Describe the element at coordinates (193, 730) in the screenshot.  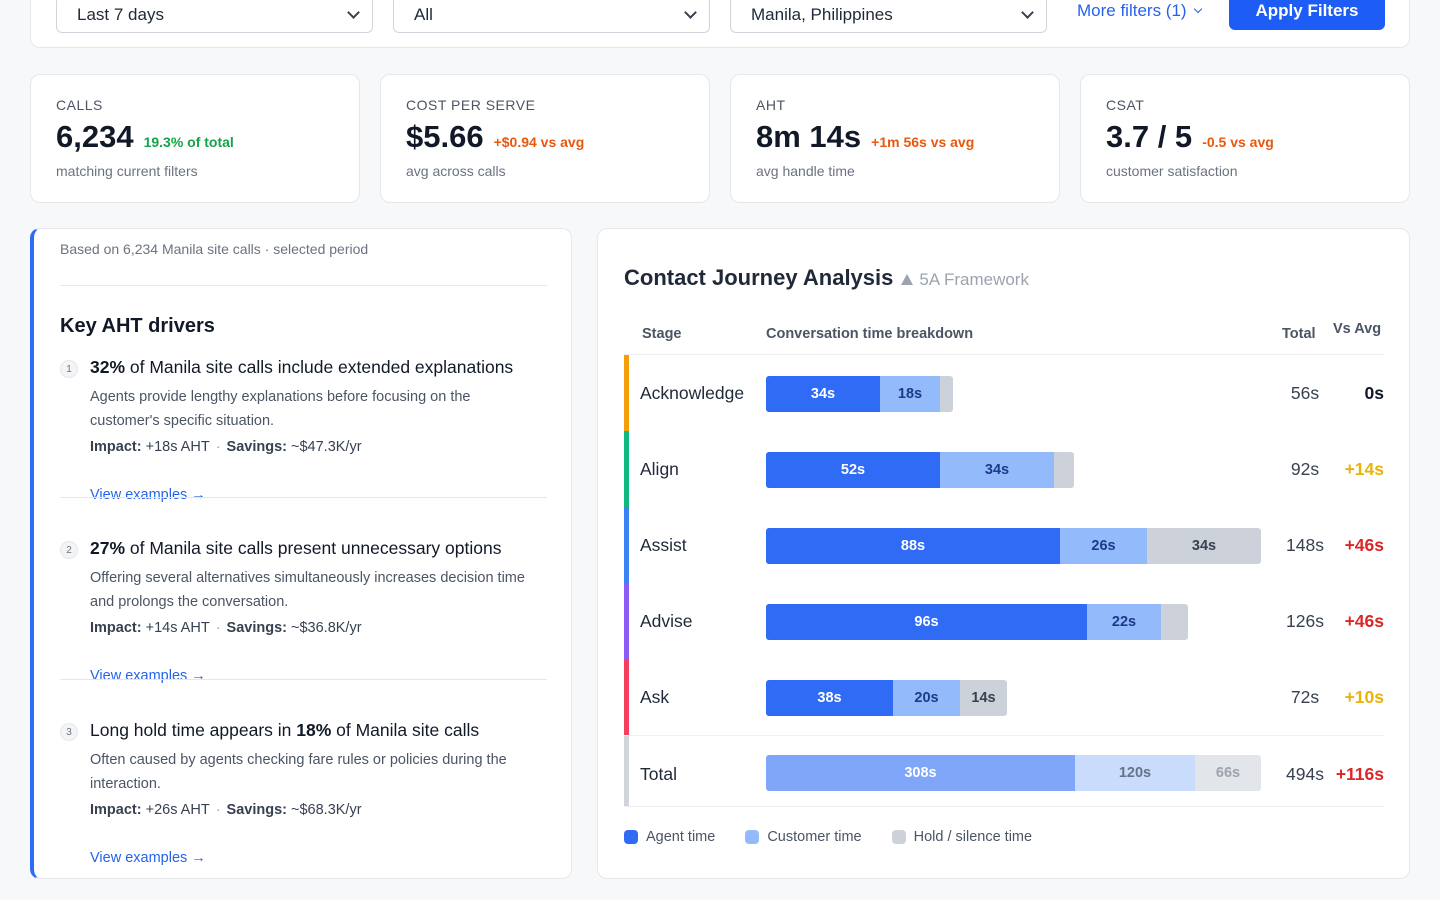
I see `driver-headline-prefix: Long hold time appears in` at that location.